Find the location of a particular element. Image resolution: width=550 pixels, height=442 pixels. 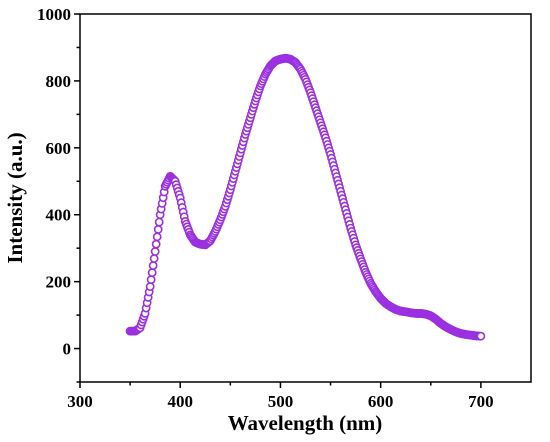

x-tick-label: 700 is located at coordinates (481, 401).